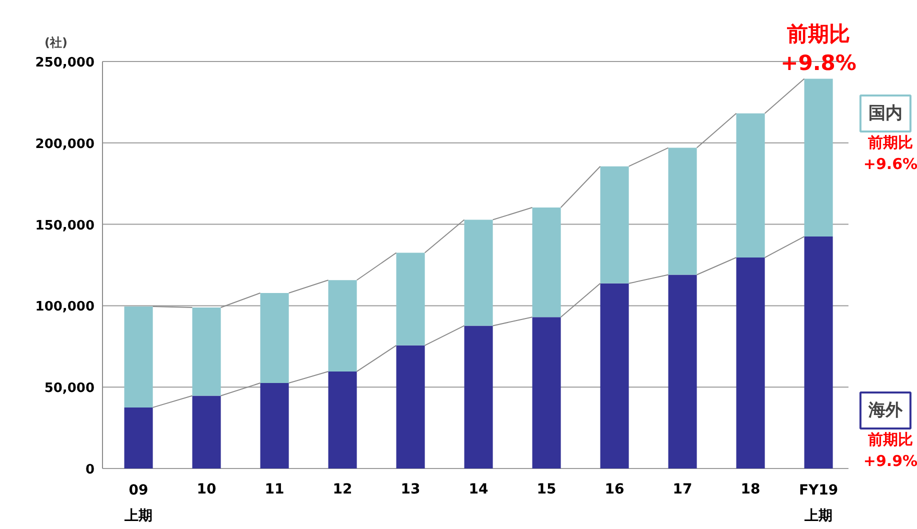 The image size is (917, 529). Describe the element at coordinates (890, 153) in the screenshot. I see `text: 前期比 +9.6%` at that location.